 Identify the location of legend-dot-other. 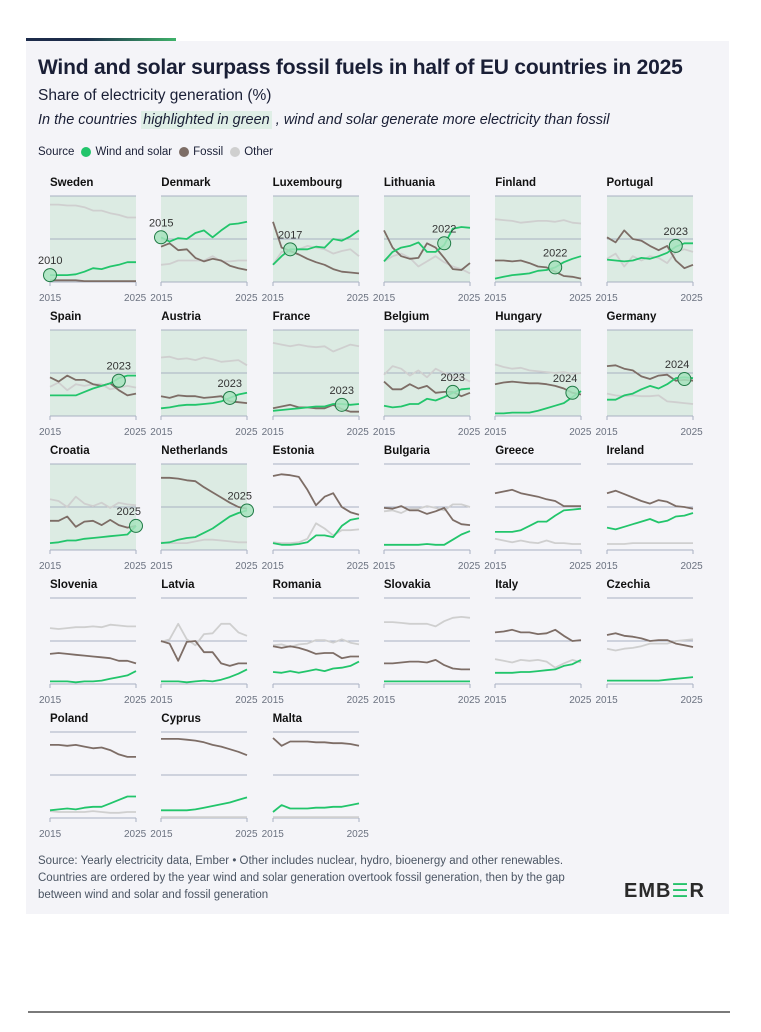
(235, 152).